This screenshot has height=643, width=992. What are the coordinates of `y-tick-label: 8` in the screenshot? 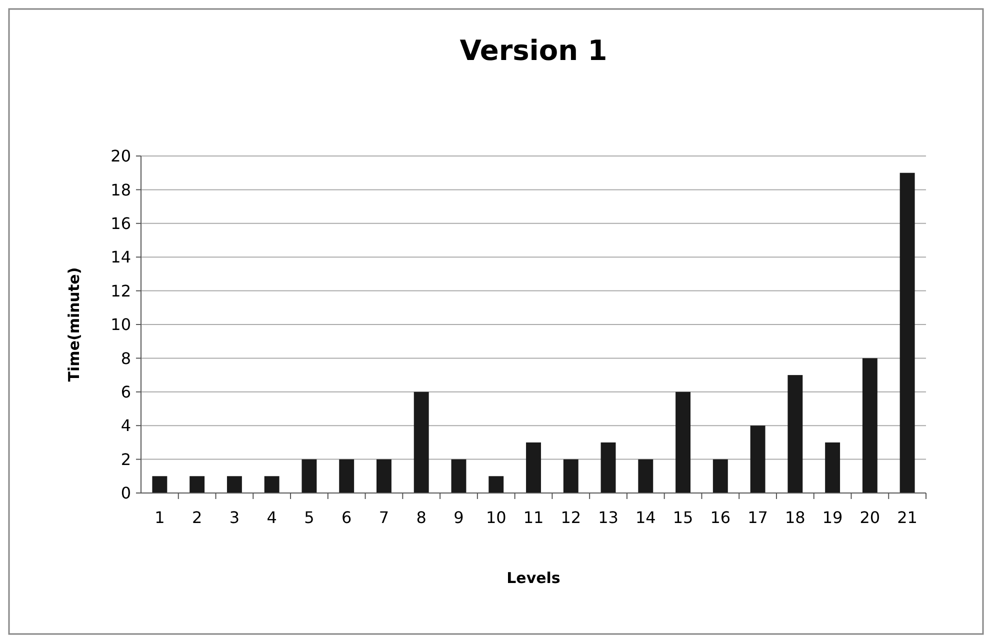 It's located at (125, 358).